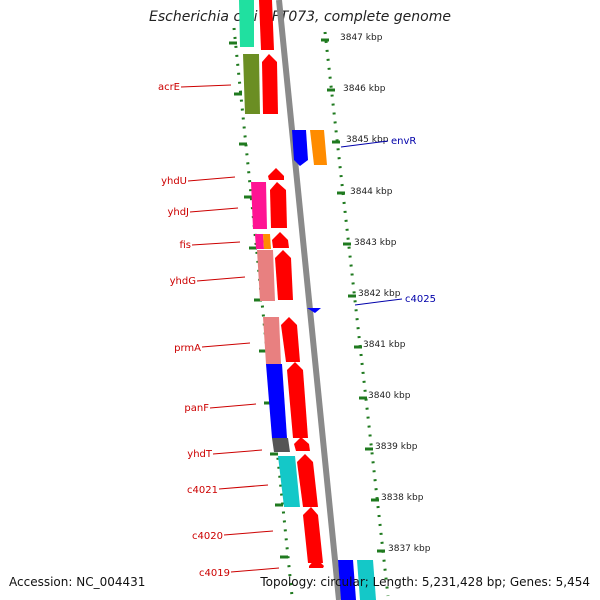 This screenshot has width=600, height=600. I want to click on gene-block-envR-orange, so click(318, 147).